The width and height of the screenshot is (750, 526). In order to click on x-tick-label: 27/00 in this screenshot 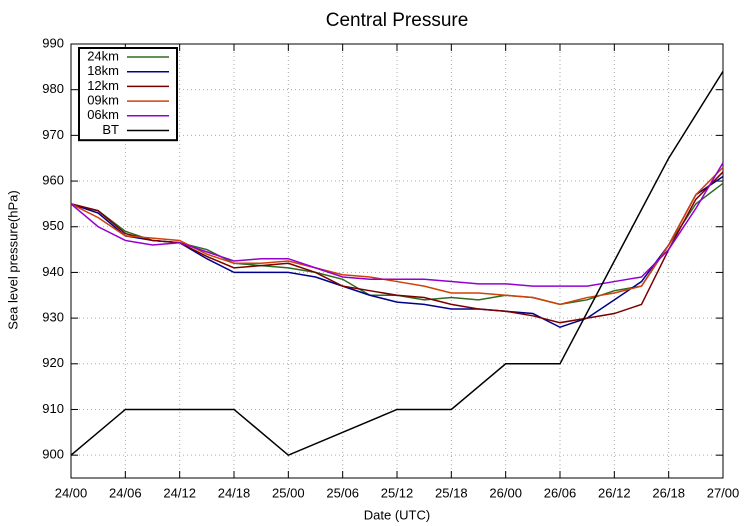, I will do `click(723, 492)`.